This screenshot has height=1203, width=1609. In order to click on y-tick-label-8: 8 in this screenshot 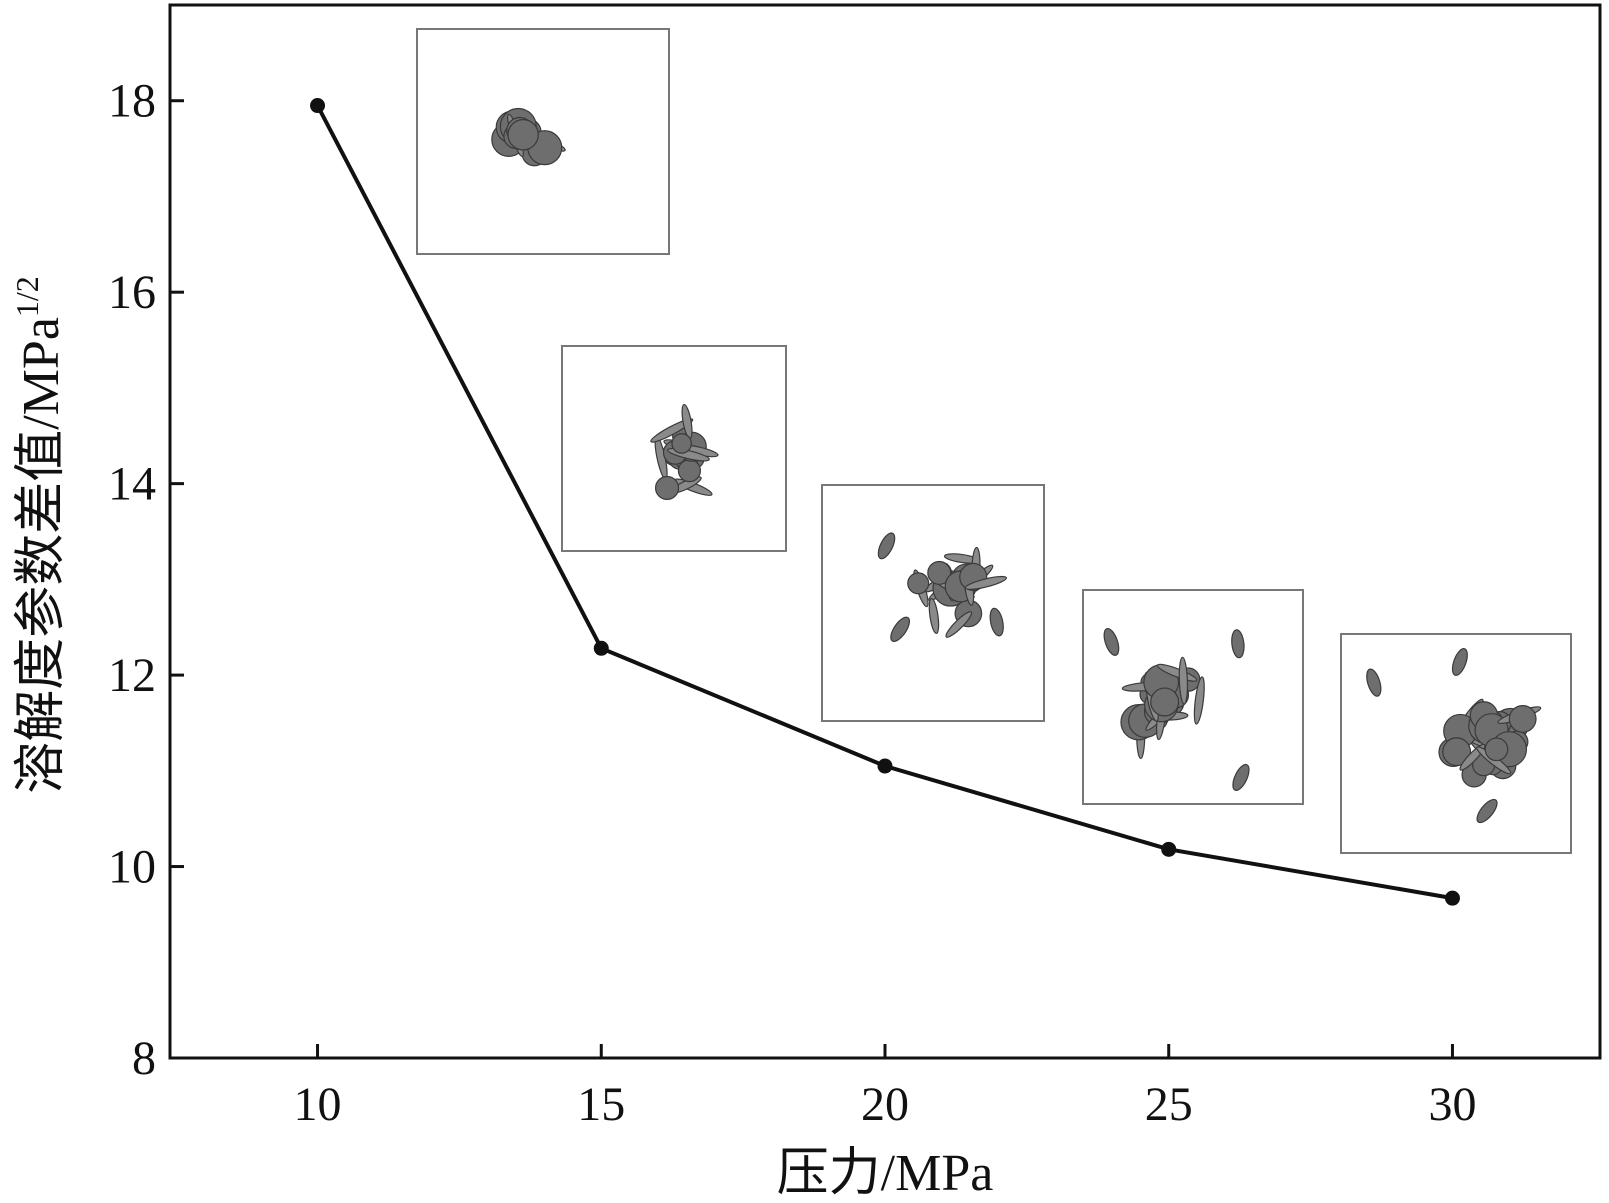, I will do `click(144, 1058)`.